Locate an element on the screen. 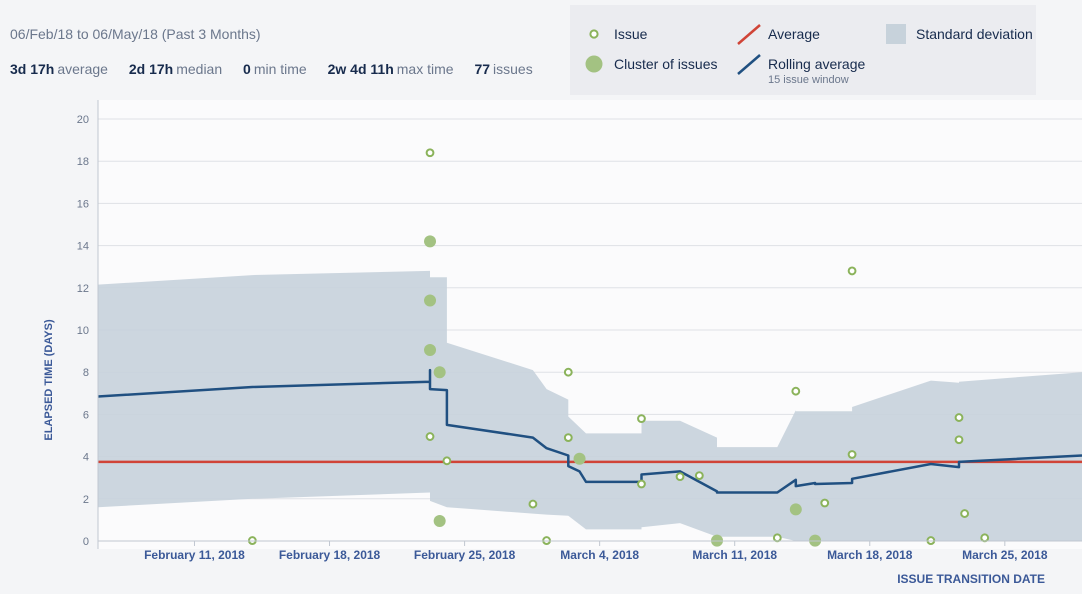 Image resolution: width=1082 pixels, height=594 pixels. legend-cluster-label: Cluster of issues is located at coordinates (666, 64).